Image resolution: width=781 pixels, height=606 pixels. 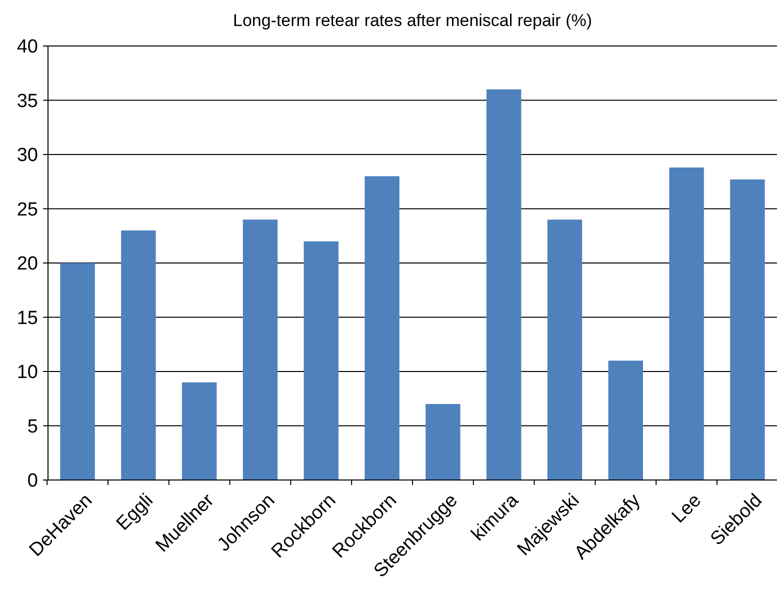 What do you see at coordinates (27, 373) in the screenshot?
I see `y-tick-label: 10` at bounding box center [27, 373].